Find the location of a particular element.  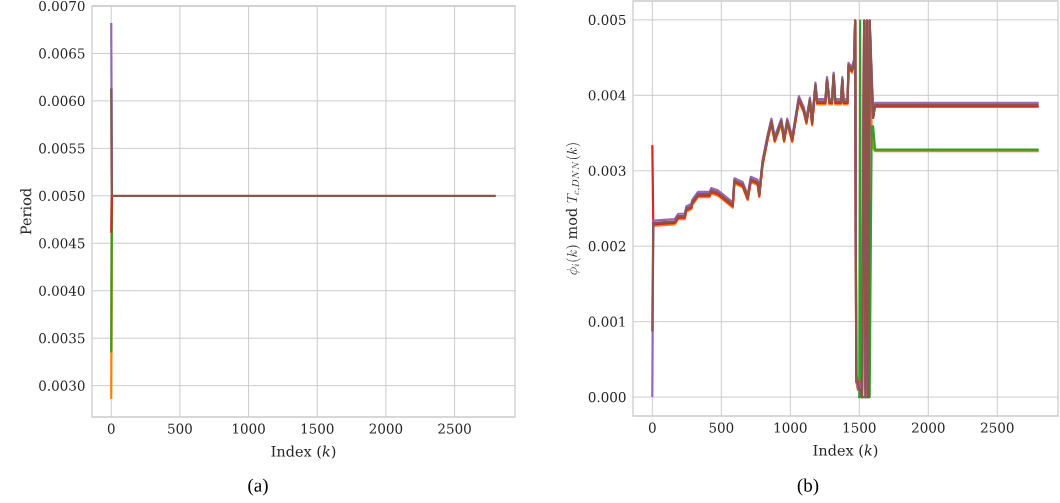

y-tick-label: 0.0050 is located at coordinates (62, 195).